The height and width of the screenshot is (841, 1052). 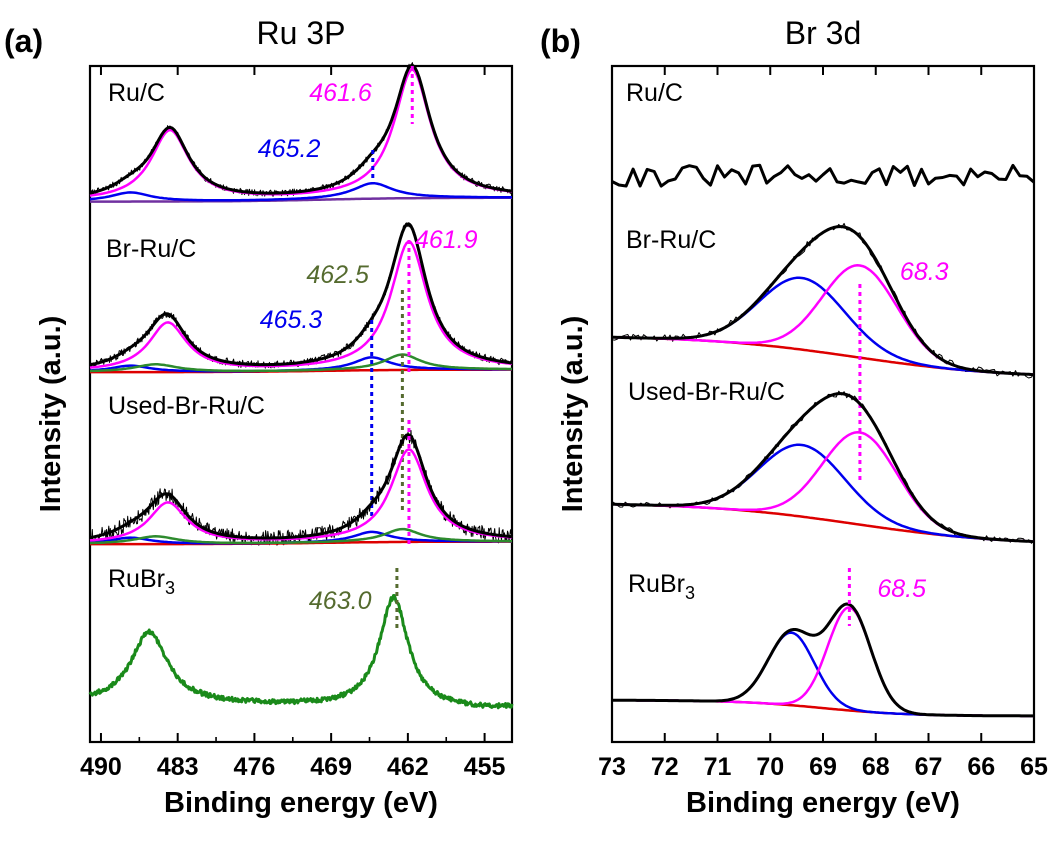 What do you see at coordinates (301, 33) in the screenshot?
I see `panel-title: Ru 3P` at bounding box center [301, 33].